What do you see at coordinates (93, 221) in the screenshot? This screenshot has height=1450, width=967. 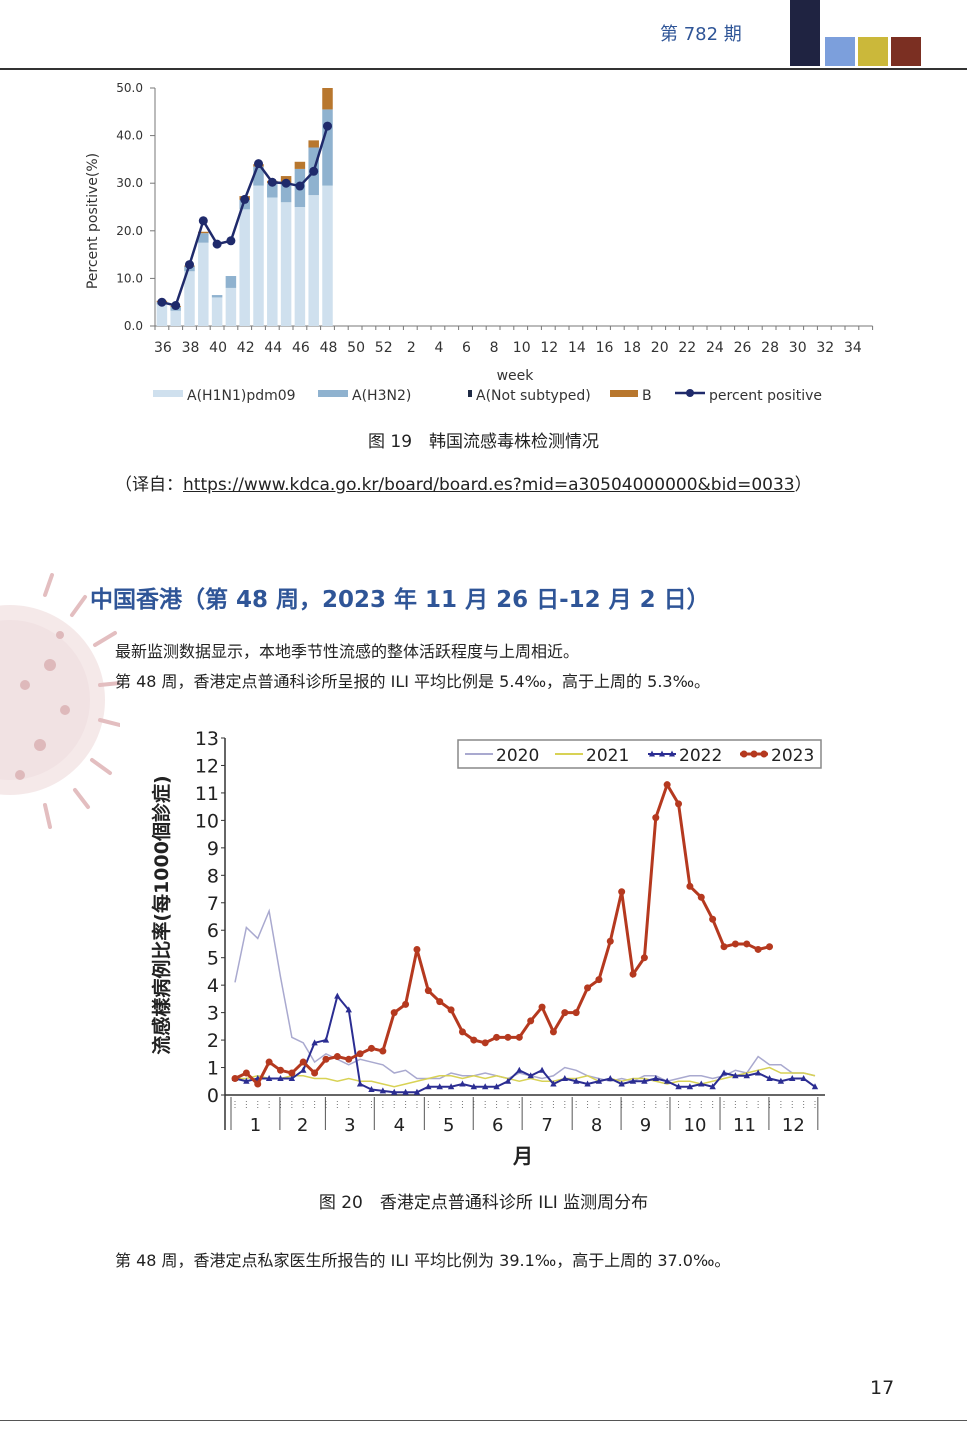 I see `y-axis-label: Percent positive(%)` at bounding box center [93, 221].